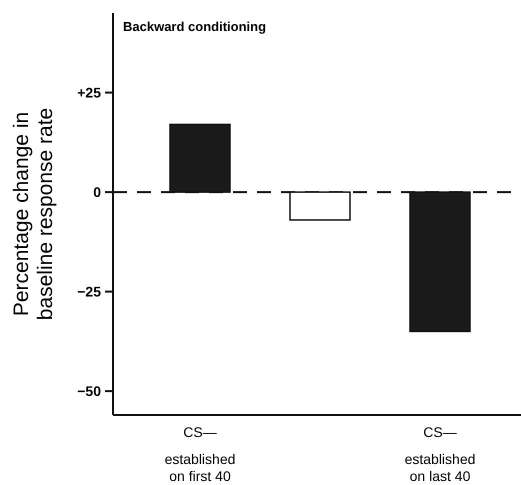 Image resolution: width=521 pixels, height=485 pixels. Describe the element at coordinates (33, 214) in the screenshot. I see `y-axis-title: Percentage change in baseline response rate` at that location.